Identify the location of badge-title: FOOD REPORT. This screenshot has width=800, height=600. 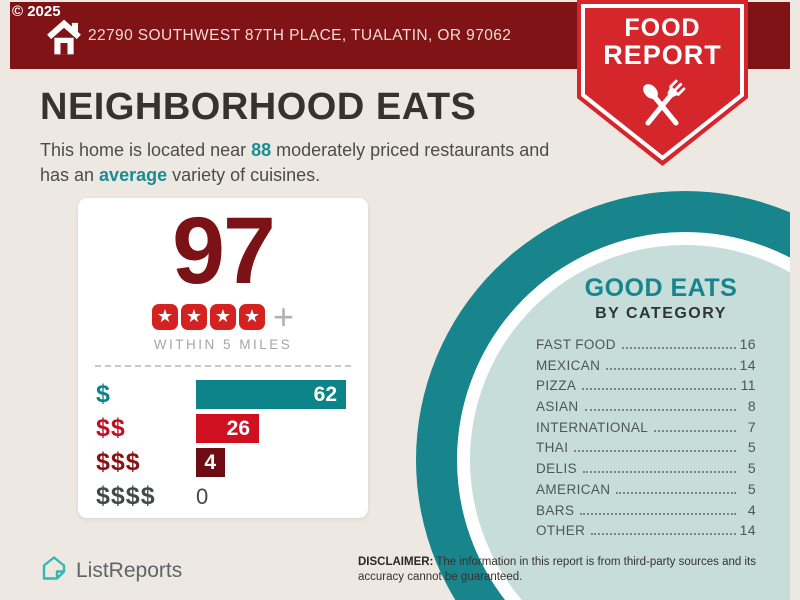
(662, 42).